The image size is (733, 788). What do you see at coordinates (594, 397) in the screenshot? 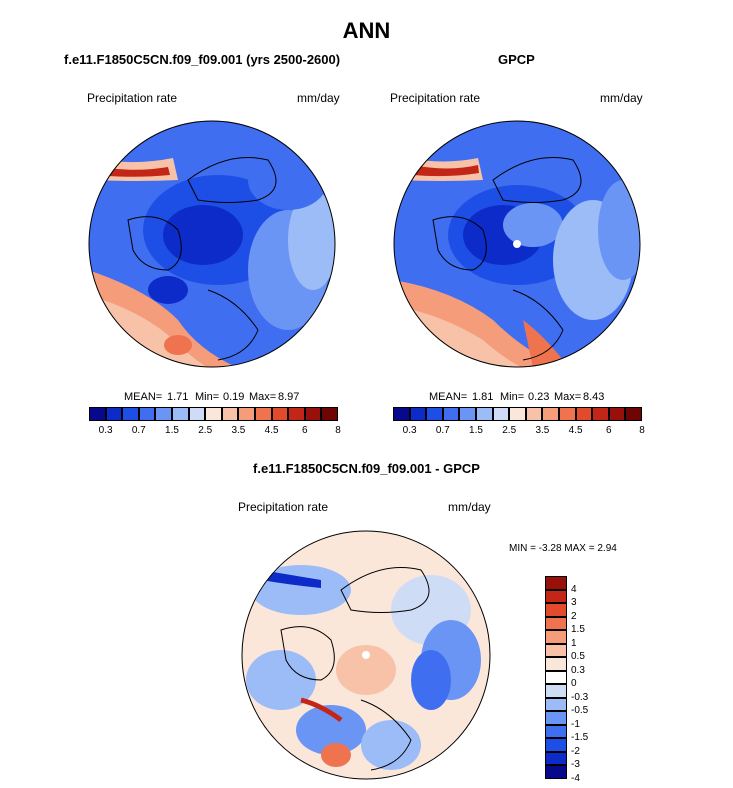
I see `panel-2-max-value: 8.43` at bounding box center [594, 397].